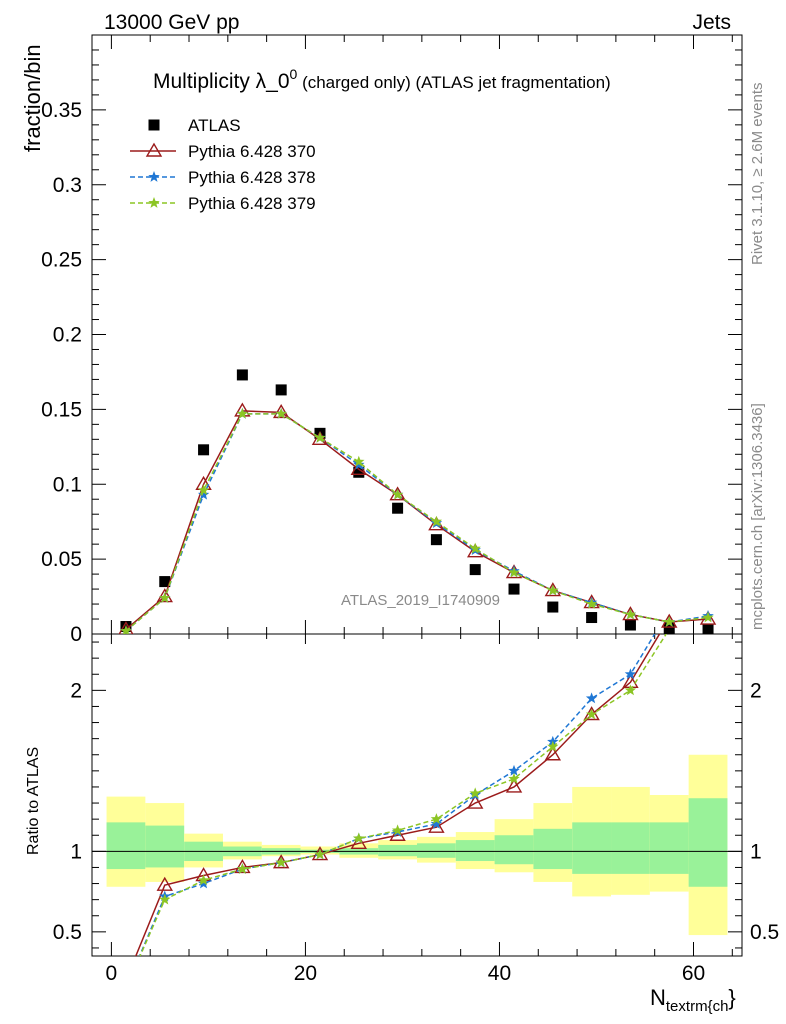 This screenshot has width=786, height=1024. What do you see at coordinates (32, 98) in the screenshot?
I see `upper-y-axis-label: fraction/bin` at bounding box center [32, 98].